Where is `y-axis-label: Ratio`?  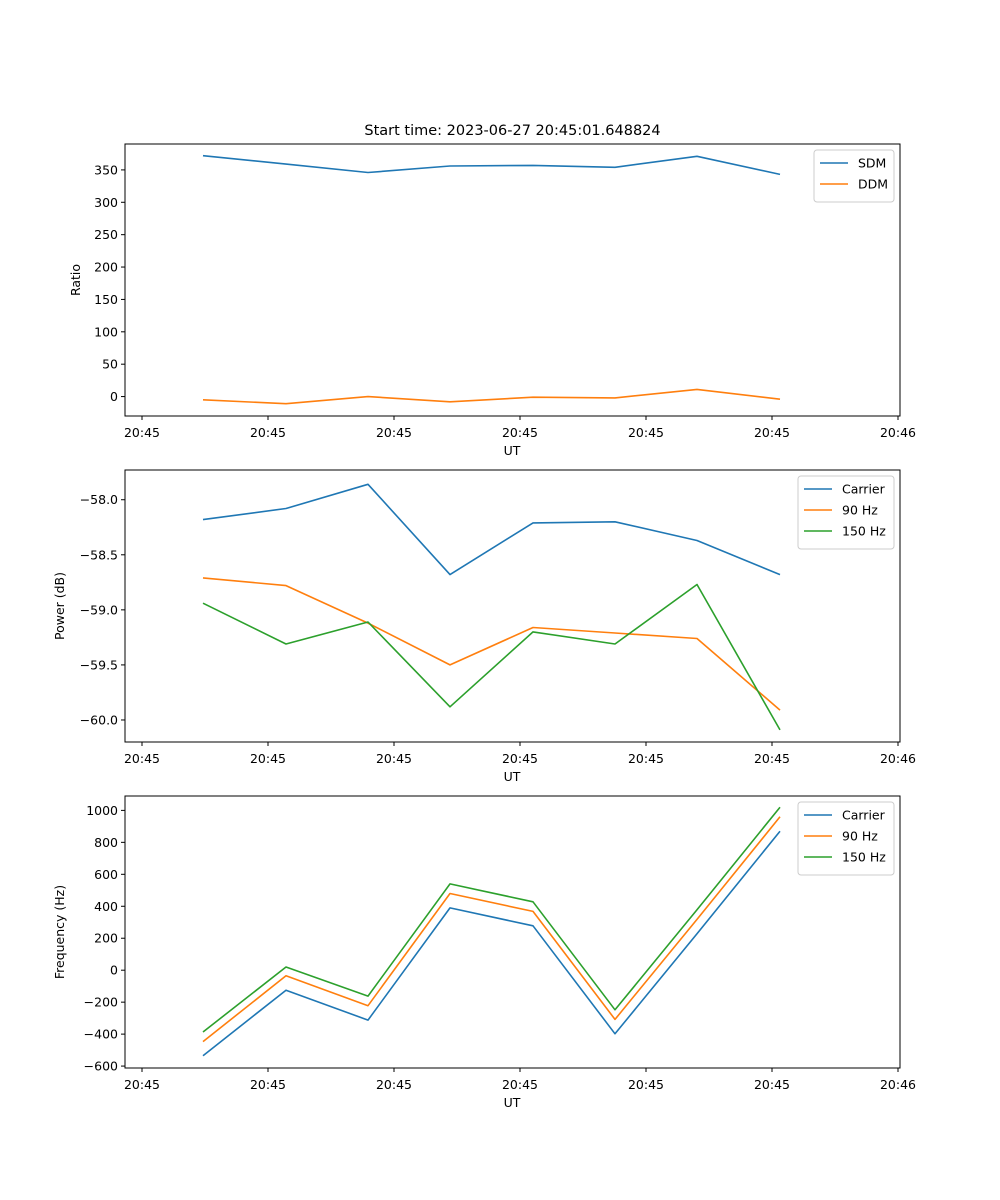
y-axis-label: Ratio is located at coordinates (75, 280).